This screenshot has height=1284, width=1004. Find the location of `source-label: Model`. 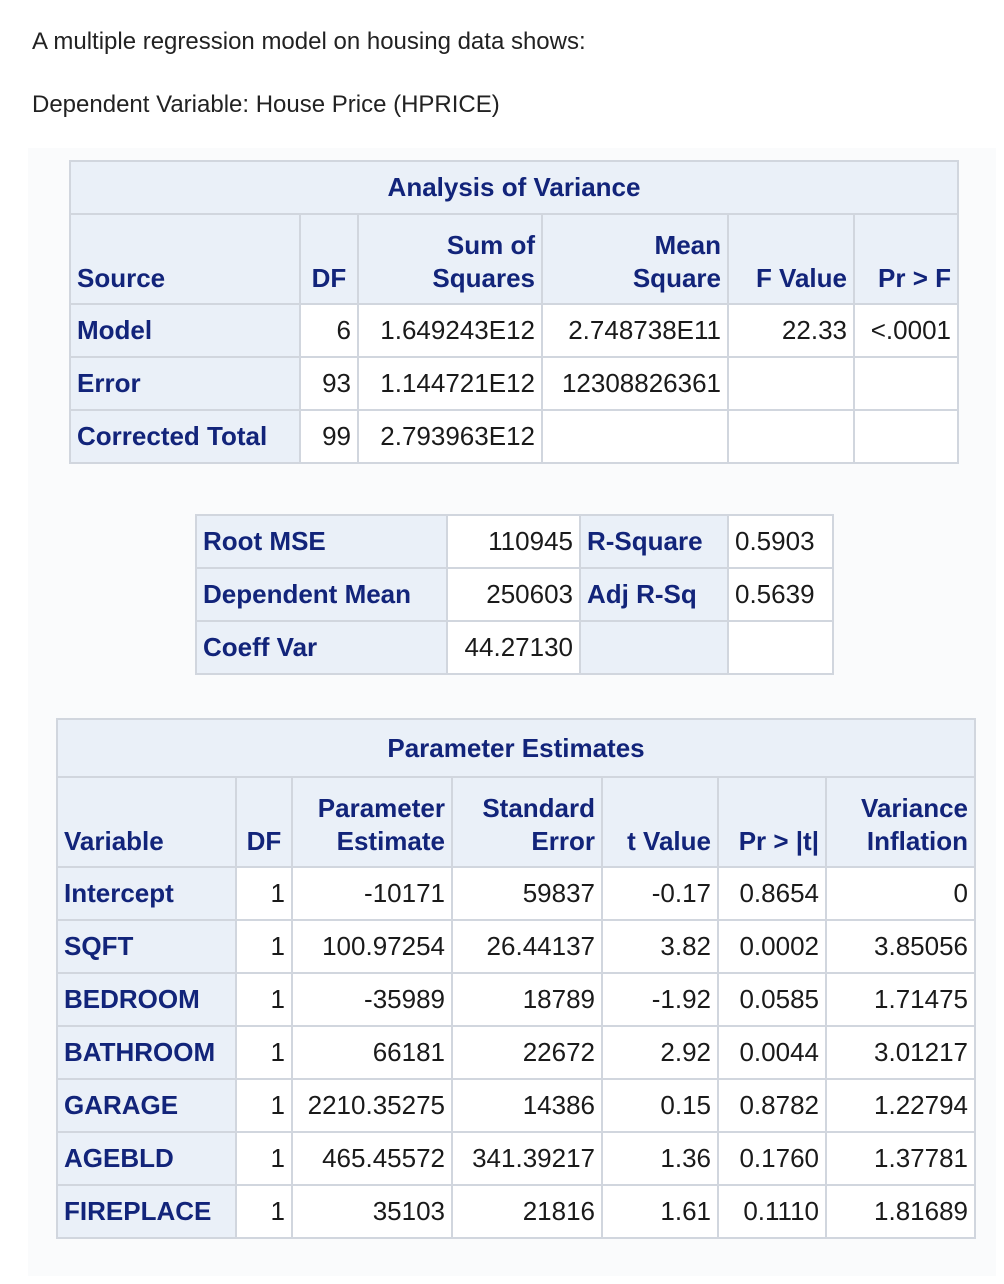

source-label: Model is located at coordinates (185, 330).